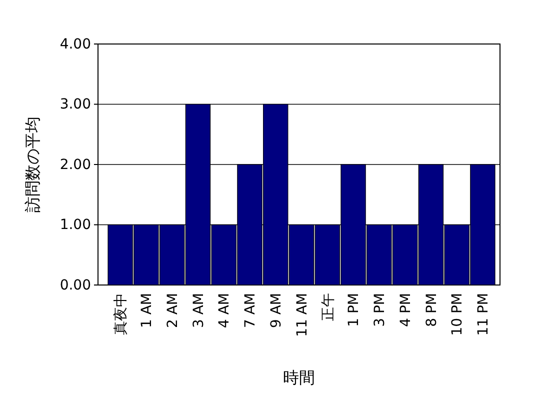  I want to click on x-tick-label: 2 AM, so click(172, 310).